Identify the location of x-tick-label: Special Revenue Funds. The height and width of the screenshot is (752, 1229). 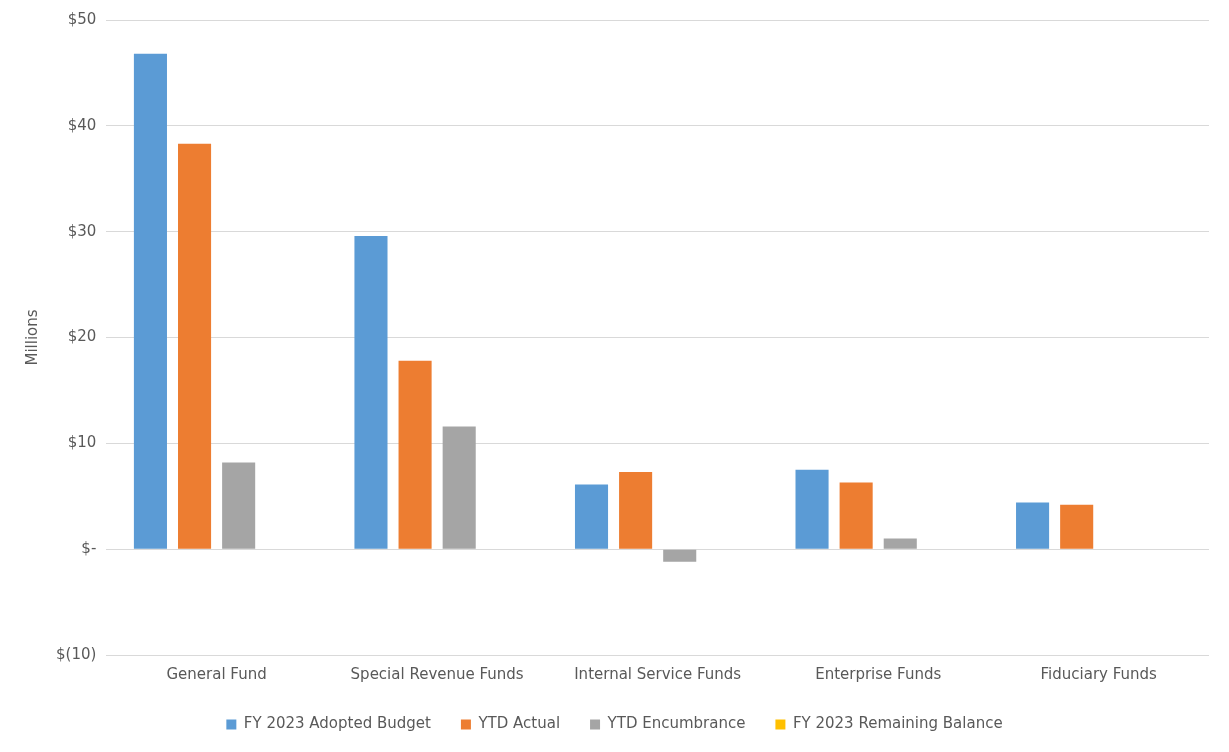
(437, 673).